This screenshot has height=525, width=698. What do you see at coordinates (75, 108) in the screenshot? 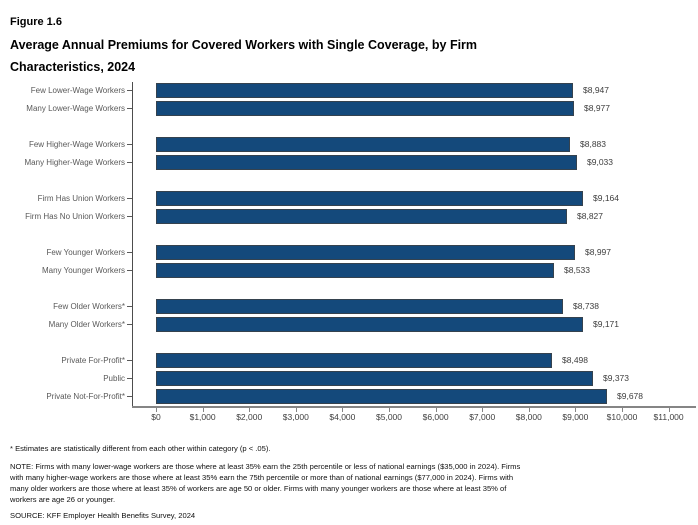
I see `category-label: Many Lower-Wage Workers` at bounding box center [75, 108].